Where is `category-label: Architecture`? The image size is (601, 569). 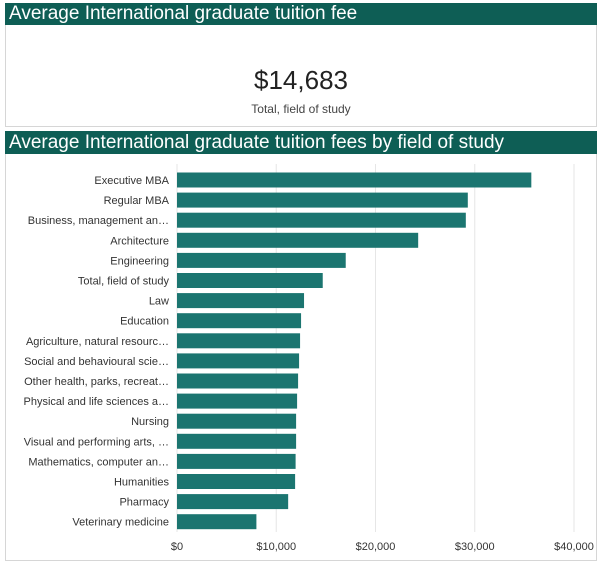 category-label: Architecture is located at coordinates (139, 241).